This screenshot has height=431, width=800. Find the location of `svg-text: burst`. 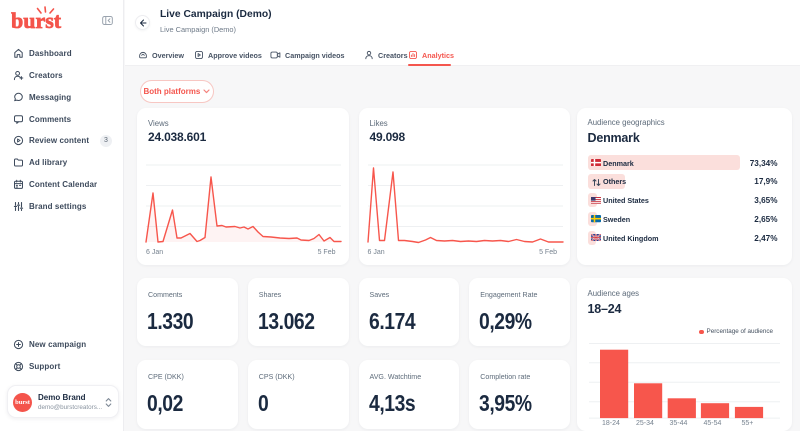

svg-text: burst is located at coordinates (36, 20).